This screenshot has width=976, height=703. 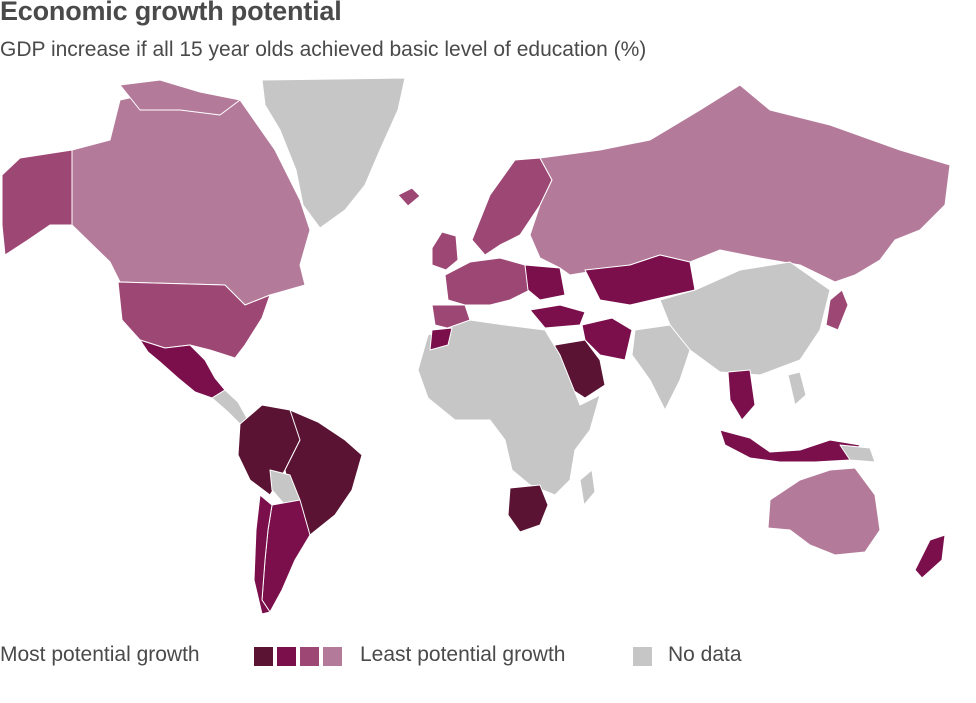 I want to click on region-central-america, so click(x=230, y=407).